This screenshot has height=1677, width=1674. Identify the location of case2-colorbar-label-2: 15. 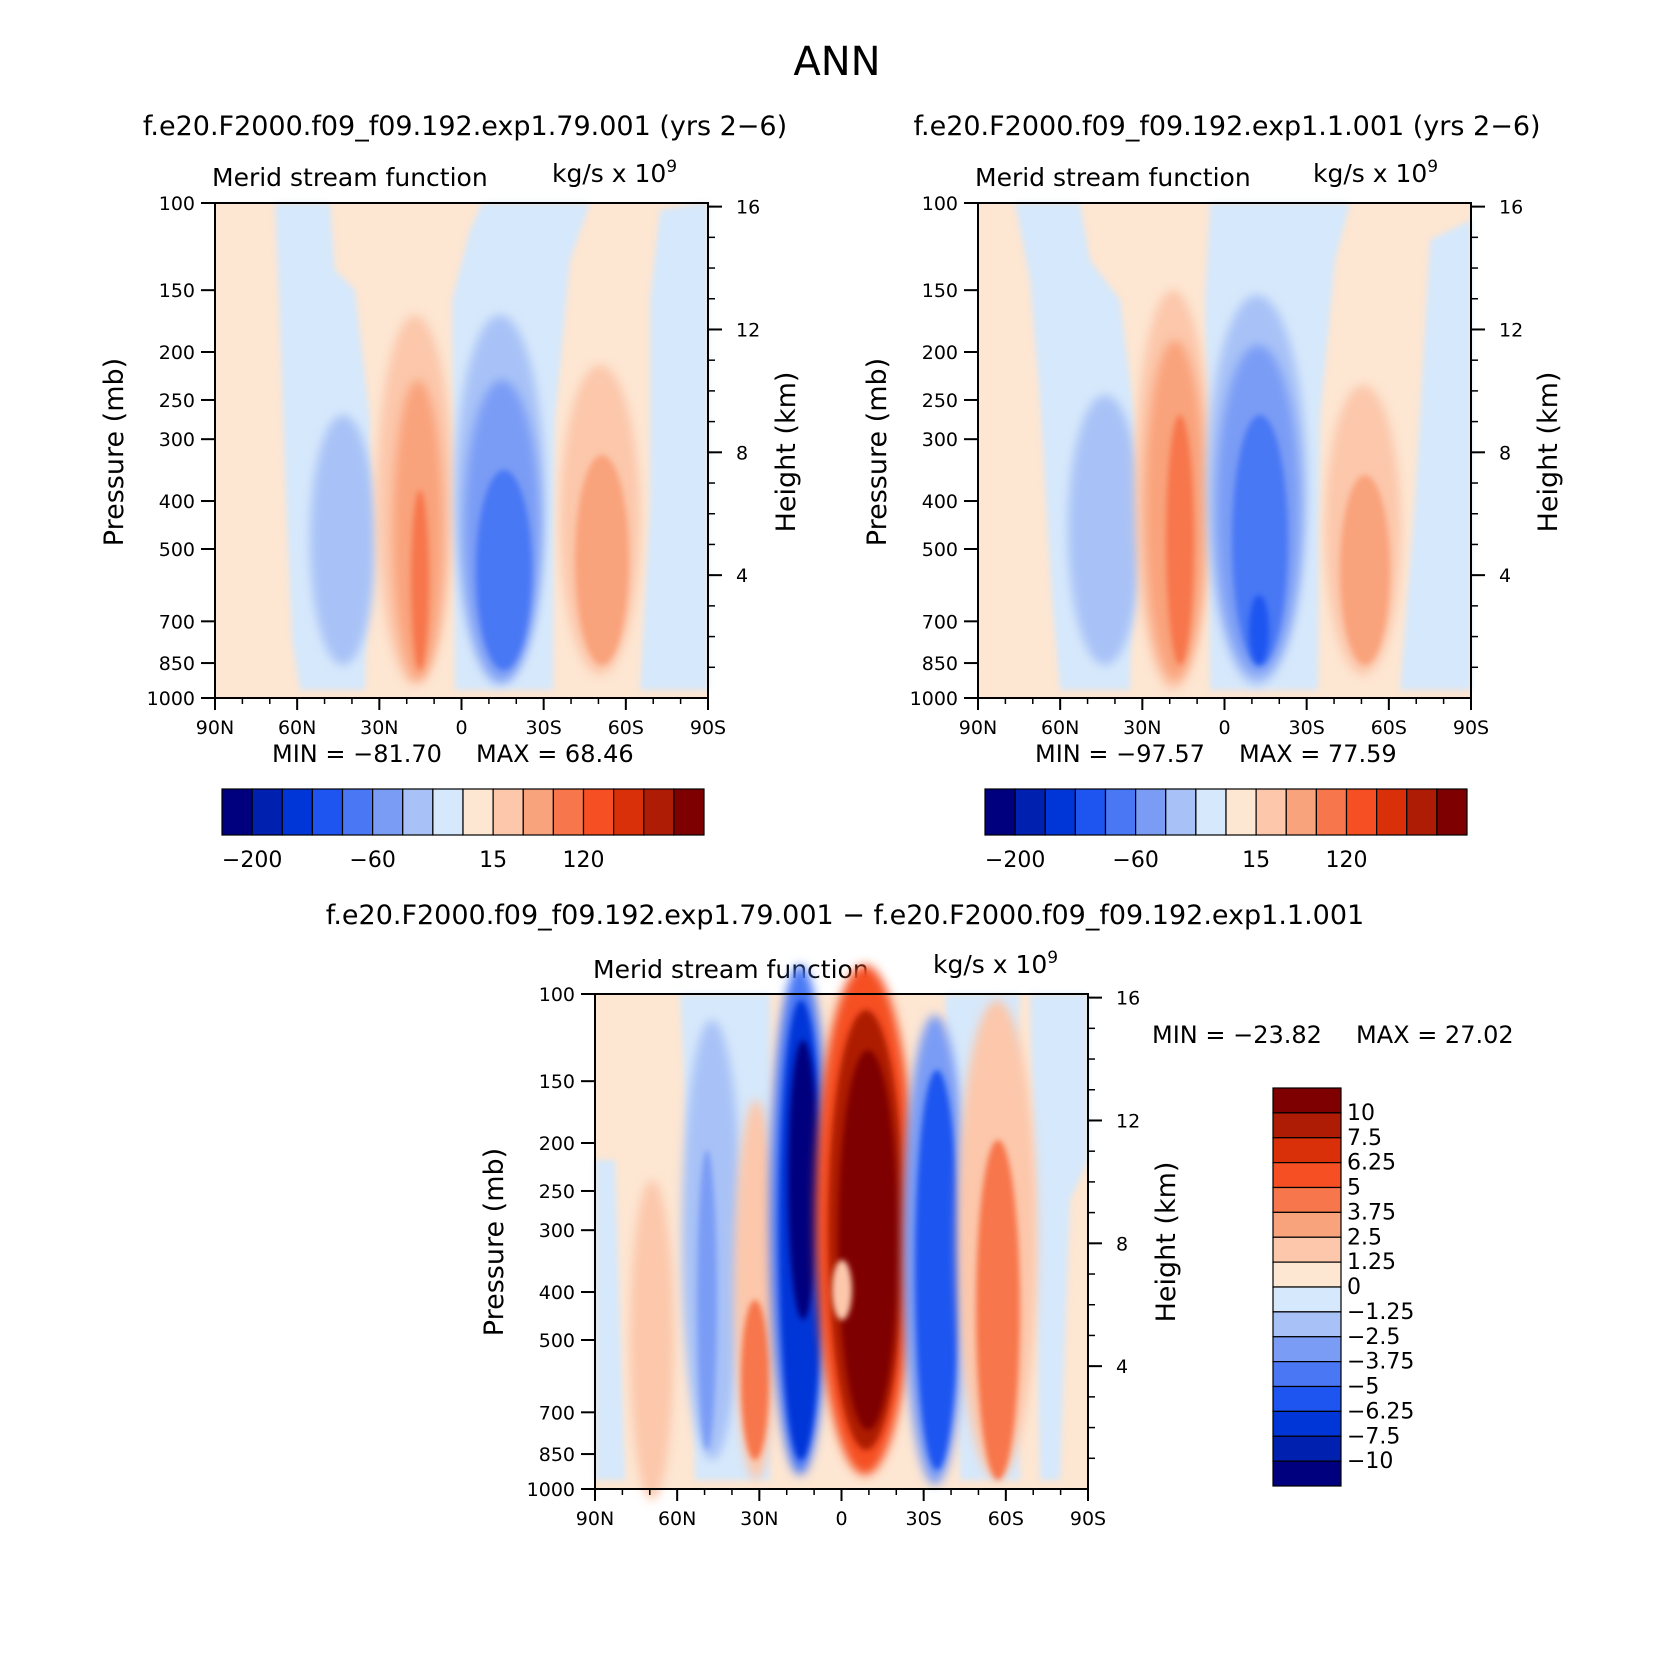
(1256, 860).